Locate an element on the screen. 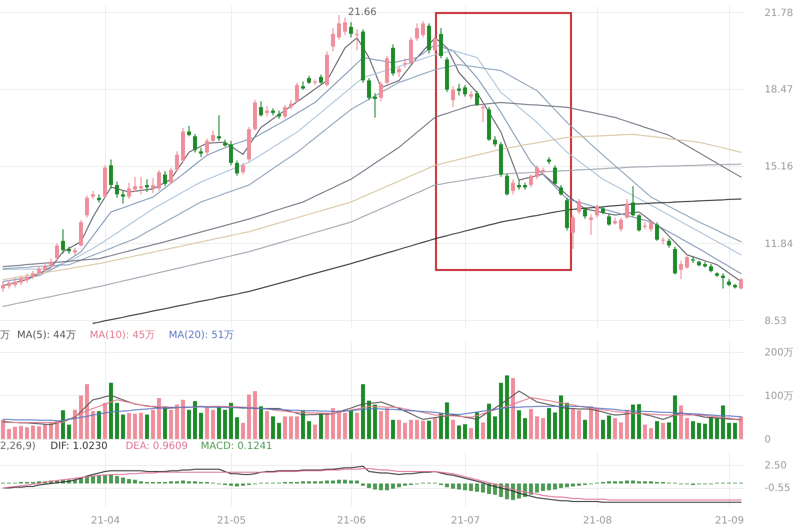 This screenshot has width=800, height=530. y-tick-label: 200万 is located at coordinates (779, 352).